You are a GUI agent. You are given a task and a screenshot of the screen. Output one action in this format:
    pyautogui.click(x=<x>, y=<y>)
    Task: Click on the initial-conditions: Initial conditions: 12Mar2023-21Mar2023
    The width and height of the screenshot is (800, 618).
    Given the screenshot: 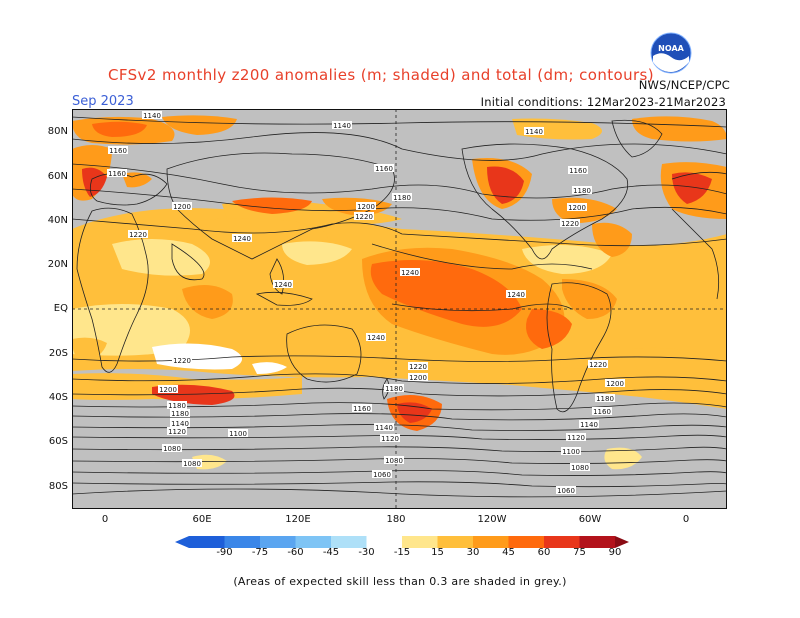 What is the action you would take?
    pyautogui.click(x=603, y=102)
    